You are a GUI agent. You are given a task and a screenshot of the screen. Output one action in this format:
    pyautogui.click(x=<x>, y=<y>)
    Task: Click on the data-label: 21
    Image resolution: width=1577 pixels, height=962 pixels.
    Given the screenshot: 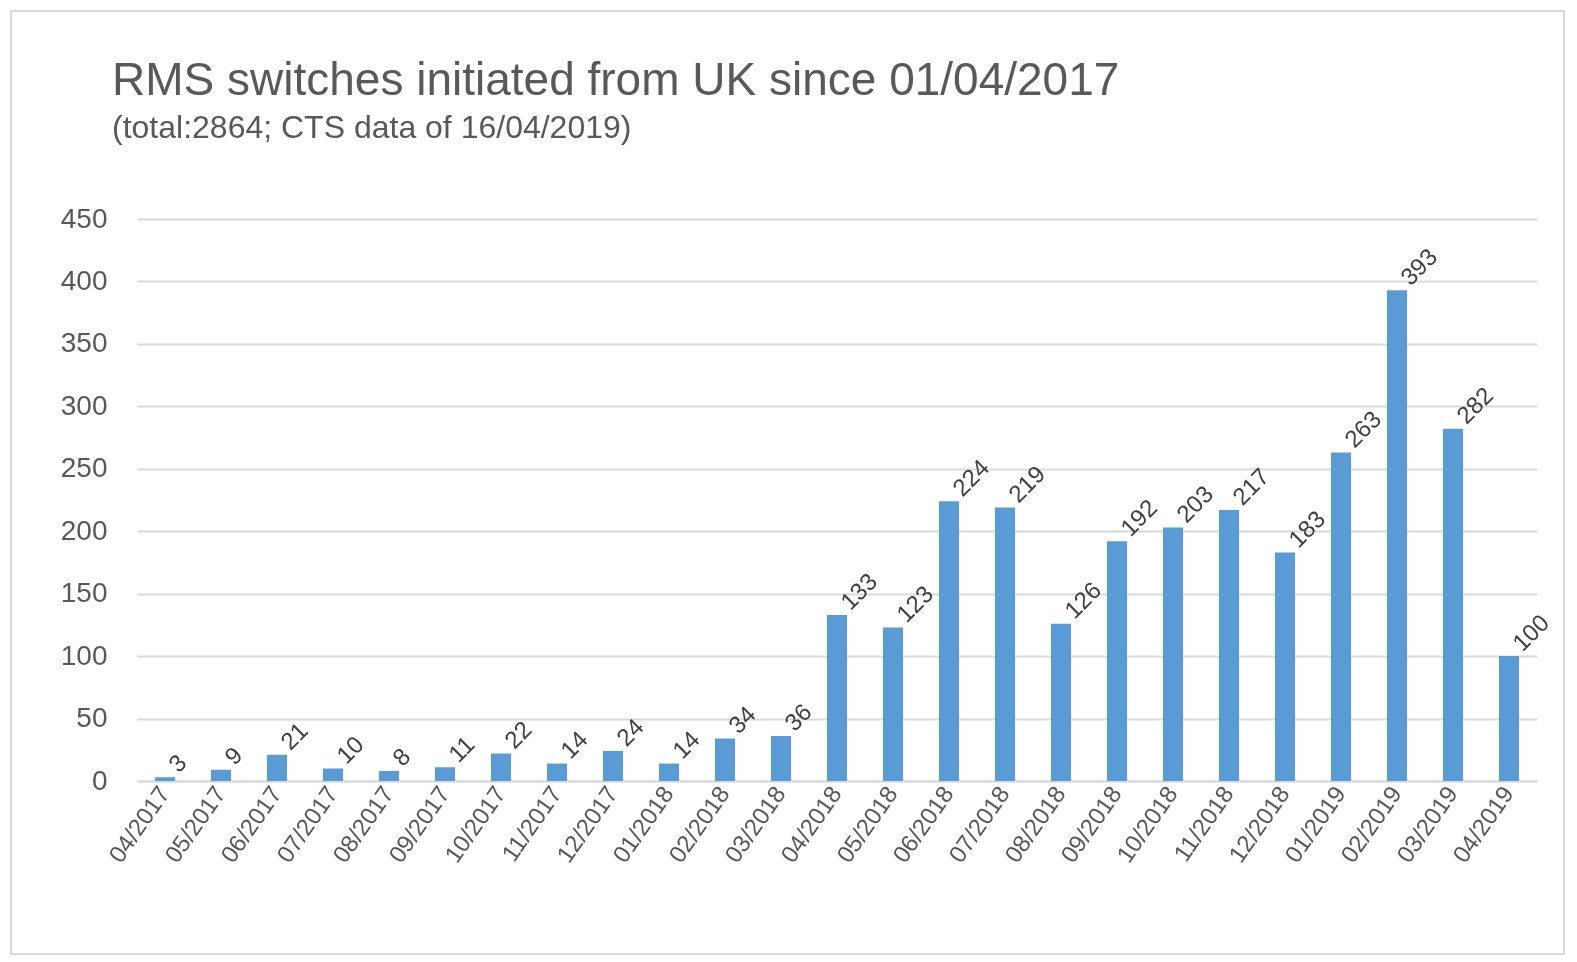 What is the action you would take?
    pyautogui.click(x=293, y=735)
    